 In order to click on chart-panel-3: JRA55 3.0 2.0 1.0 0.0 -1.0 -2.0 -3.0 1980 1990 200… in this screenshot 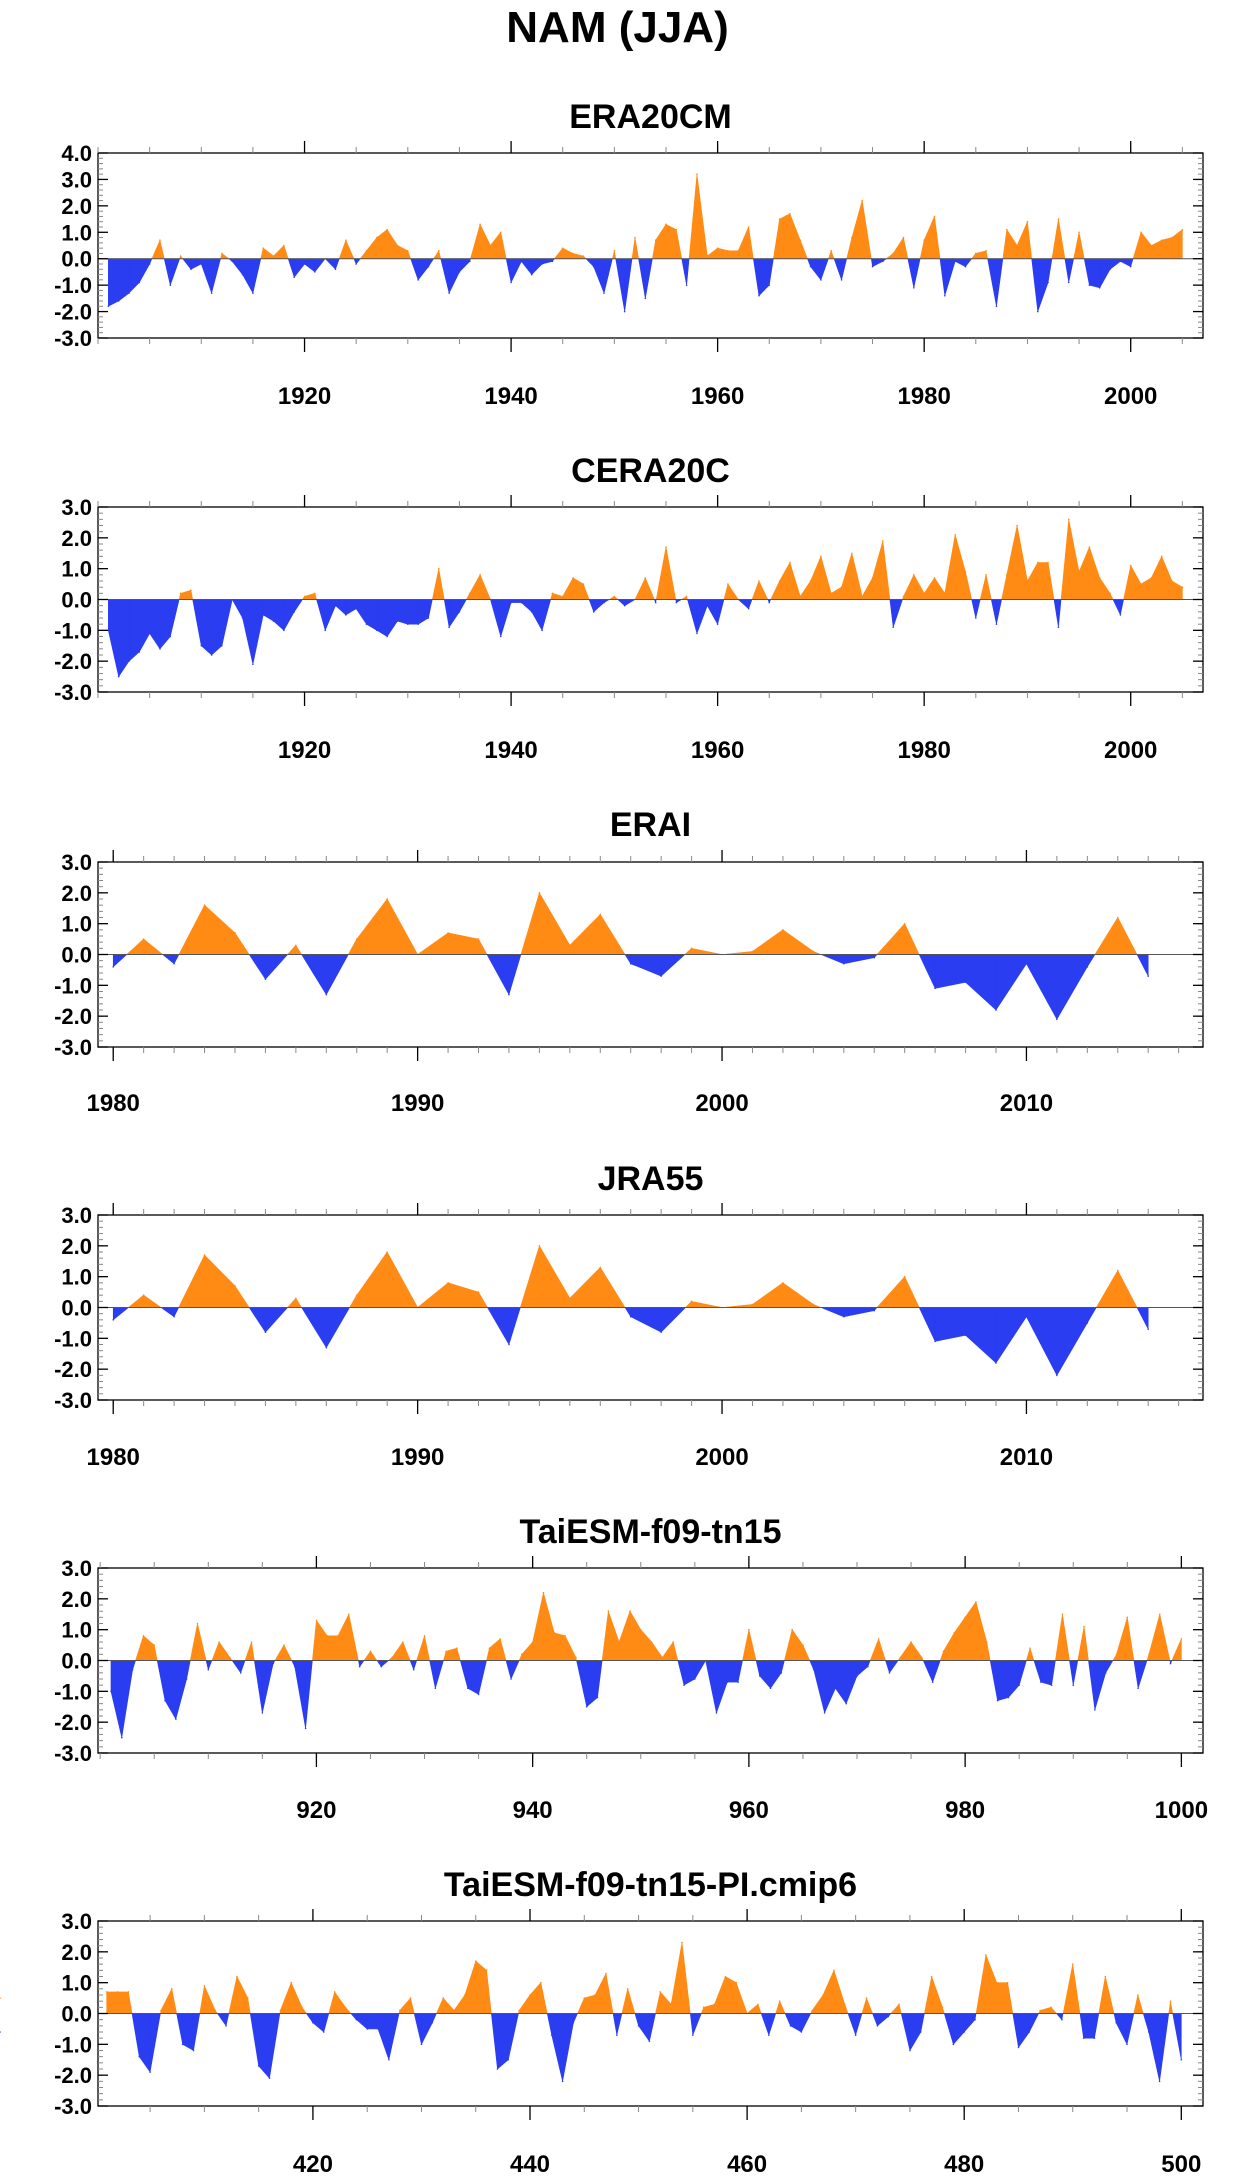, I will do `click(629, 1315)`.